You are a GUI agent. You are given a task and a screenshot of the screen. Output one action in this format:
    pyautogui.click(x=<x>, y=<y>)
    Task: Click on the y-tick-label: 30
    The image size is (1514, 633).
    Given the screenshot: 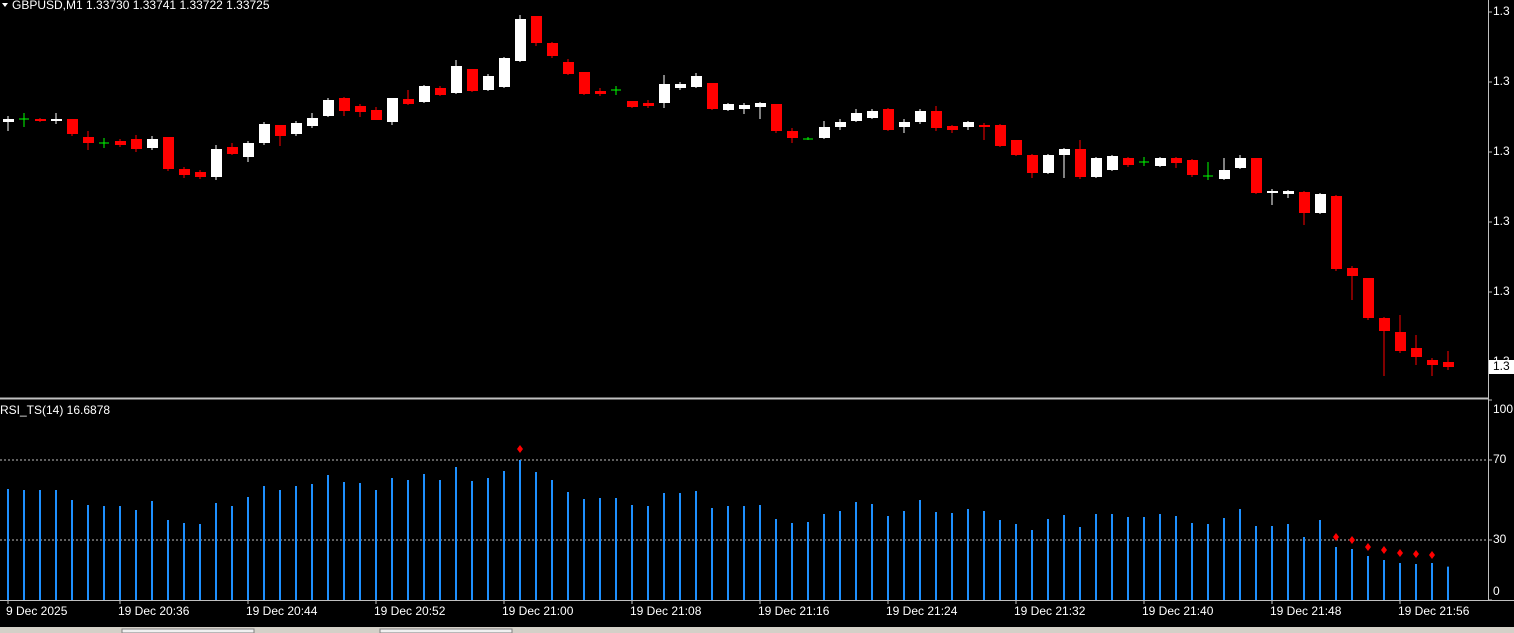 What is the action you would take?
    pyautogui.click(x=1500, y=539)
    